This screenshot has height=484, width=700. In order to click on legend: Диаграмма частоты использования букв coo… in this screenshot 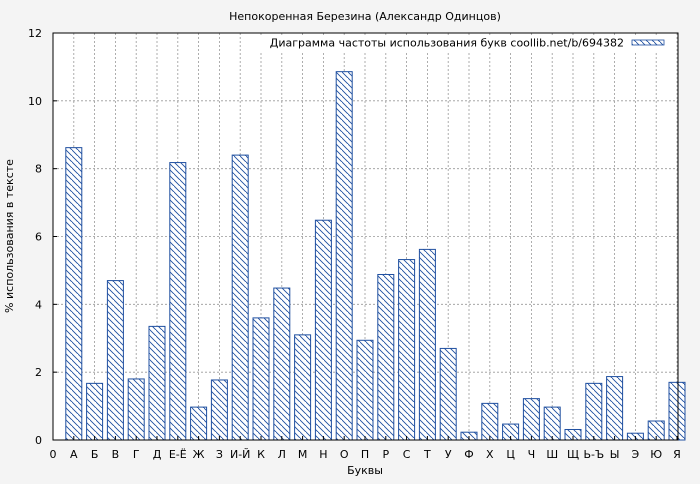, I will do `click(459, 43)`.